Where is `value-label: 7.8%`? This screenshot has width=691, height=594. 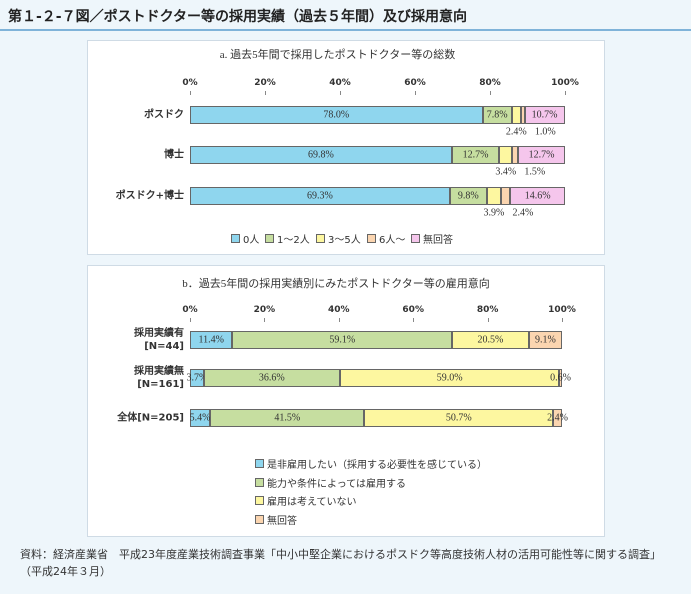
value-label: 7.8% is located at coordinates (497, 115).